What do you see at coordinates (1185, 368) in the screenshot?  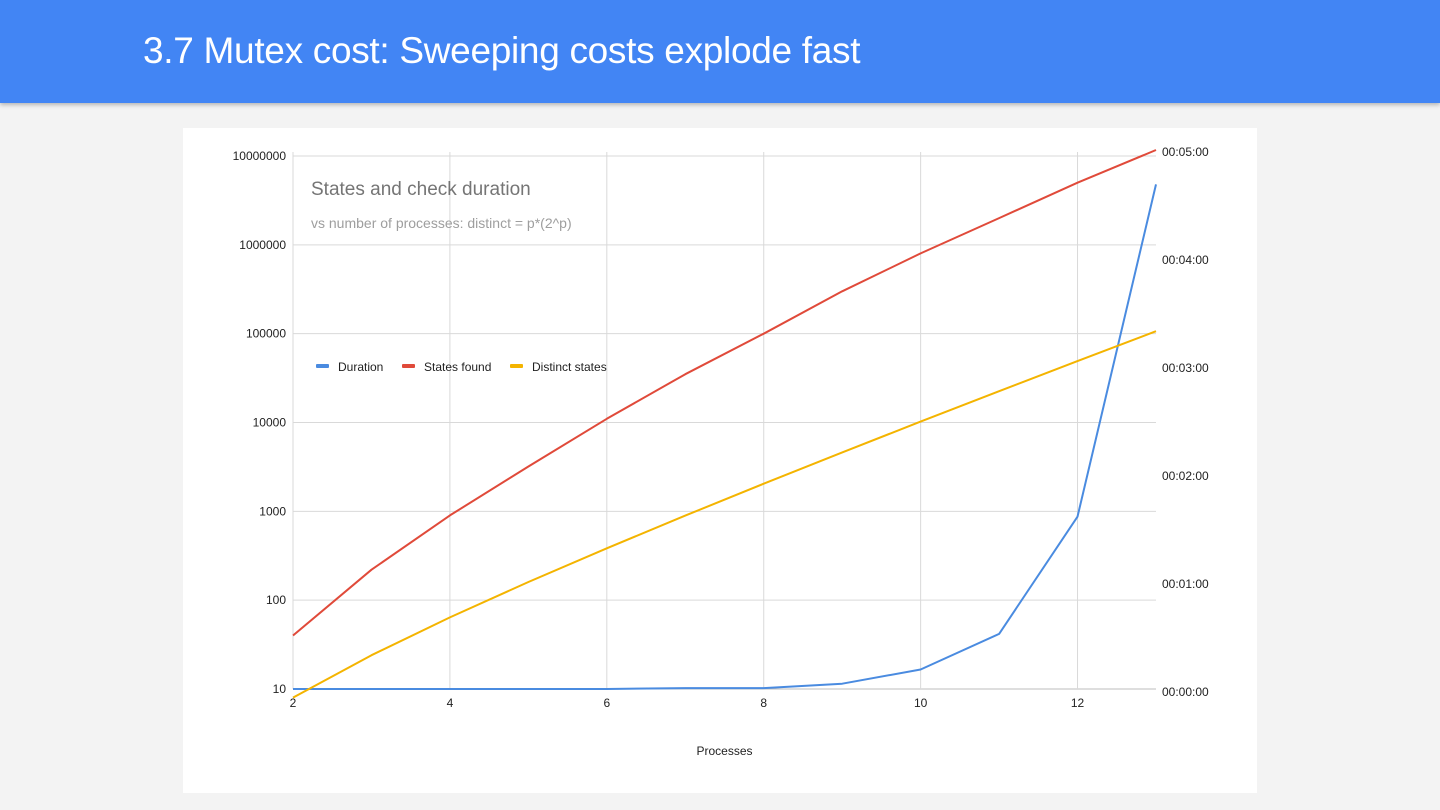 I see `y-right-tick-label: 00:03:00` at bounding box center [1185, 368].